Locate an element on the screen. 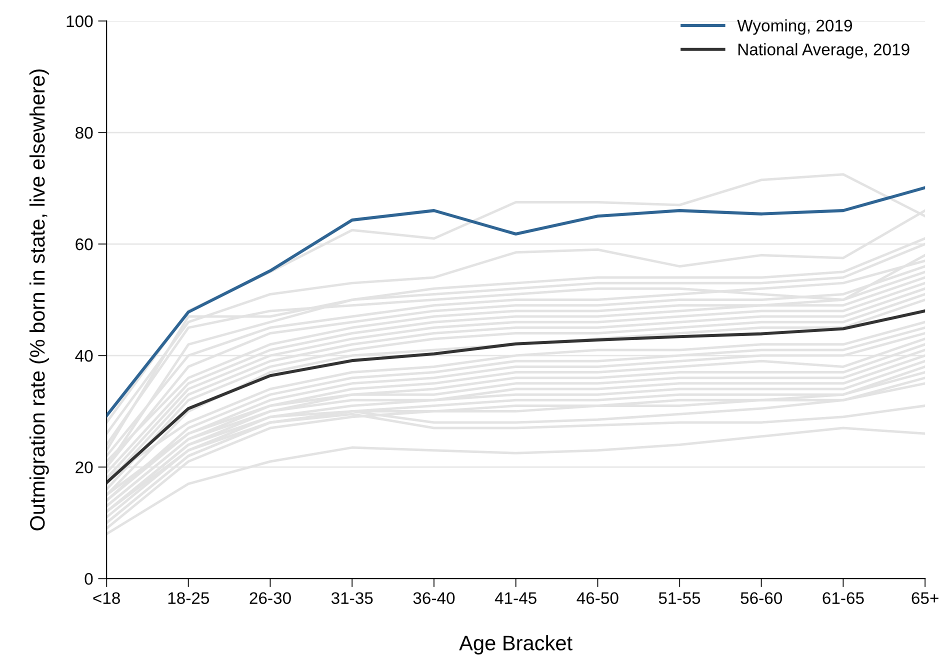 This screenshot has height=656, width=943. x-tick-label: 36-40 is located at coordinates (434, 598).